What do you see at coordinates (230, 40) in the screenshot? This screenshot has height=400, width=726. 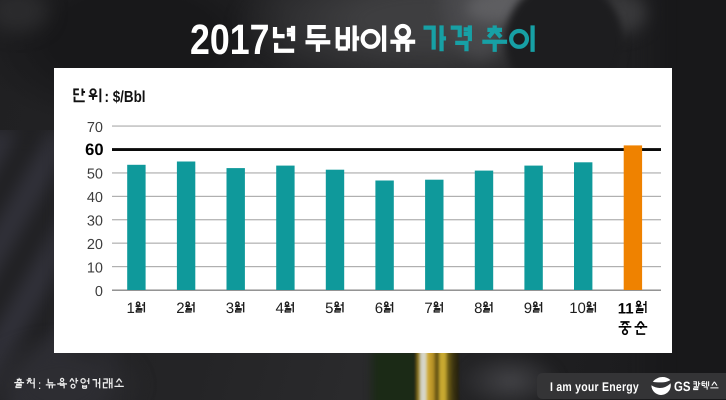 I see `svg-text: 2017` at bounding box center [230, 40].